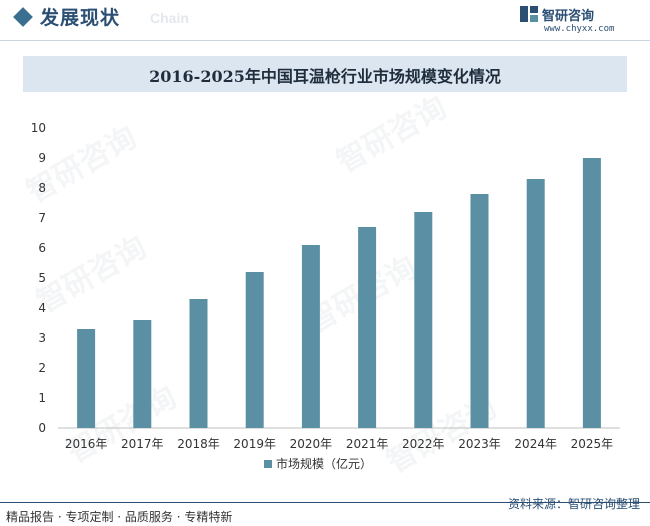 The height and width of the screenshot is (526, 650). What do you see at coordinates (325, 40) in the screenshot?
I see `header-divider` at bounding box center [325, 40].